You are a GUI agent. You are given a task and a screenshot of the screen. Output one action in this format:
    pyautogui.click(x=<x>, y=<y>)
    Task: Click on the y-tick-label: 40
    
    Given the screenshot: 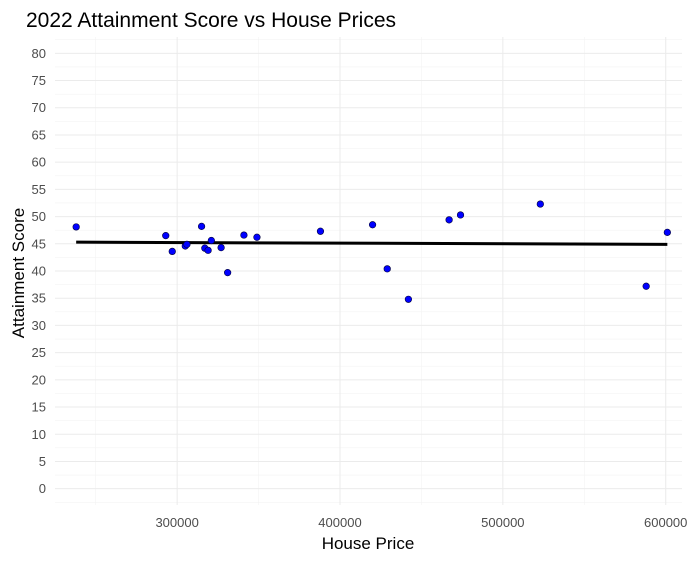 What is the action you would take?
    pyautogui.click(x=39, y=271)
    